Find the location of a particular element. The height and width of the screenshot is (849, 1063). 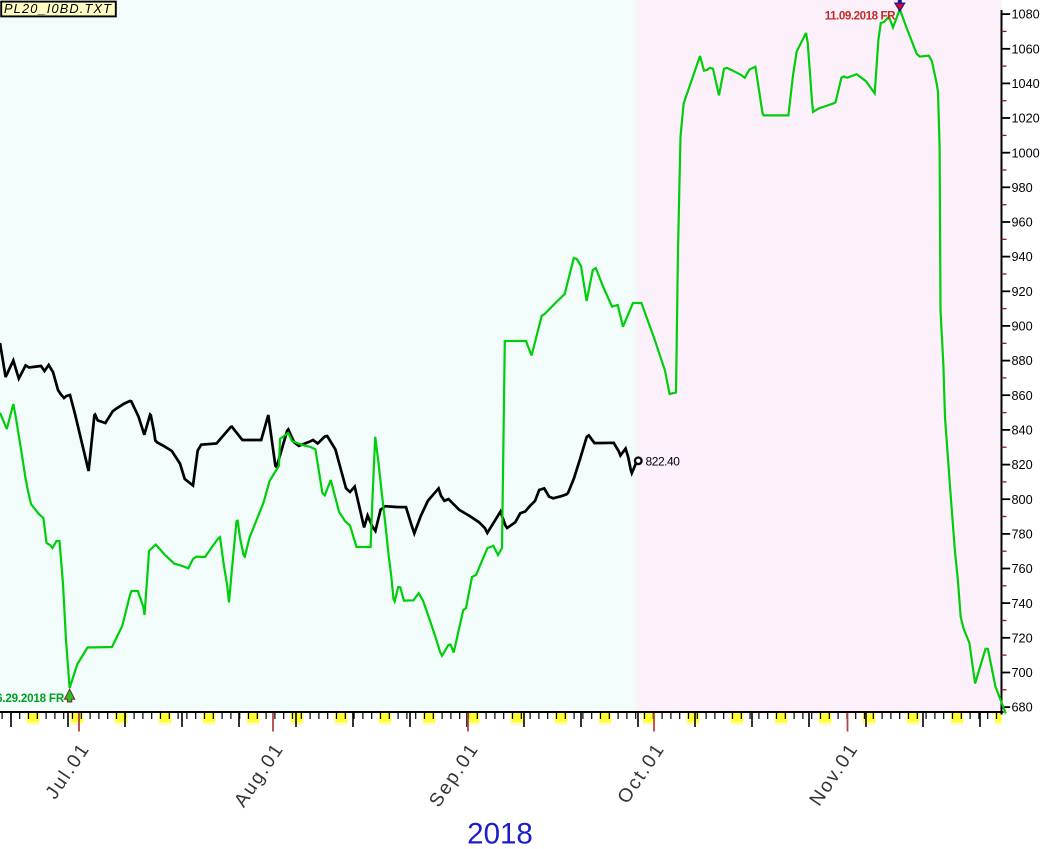

svg-text: 1000 is located at coordinates (1026, 153).